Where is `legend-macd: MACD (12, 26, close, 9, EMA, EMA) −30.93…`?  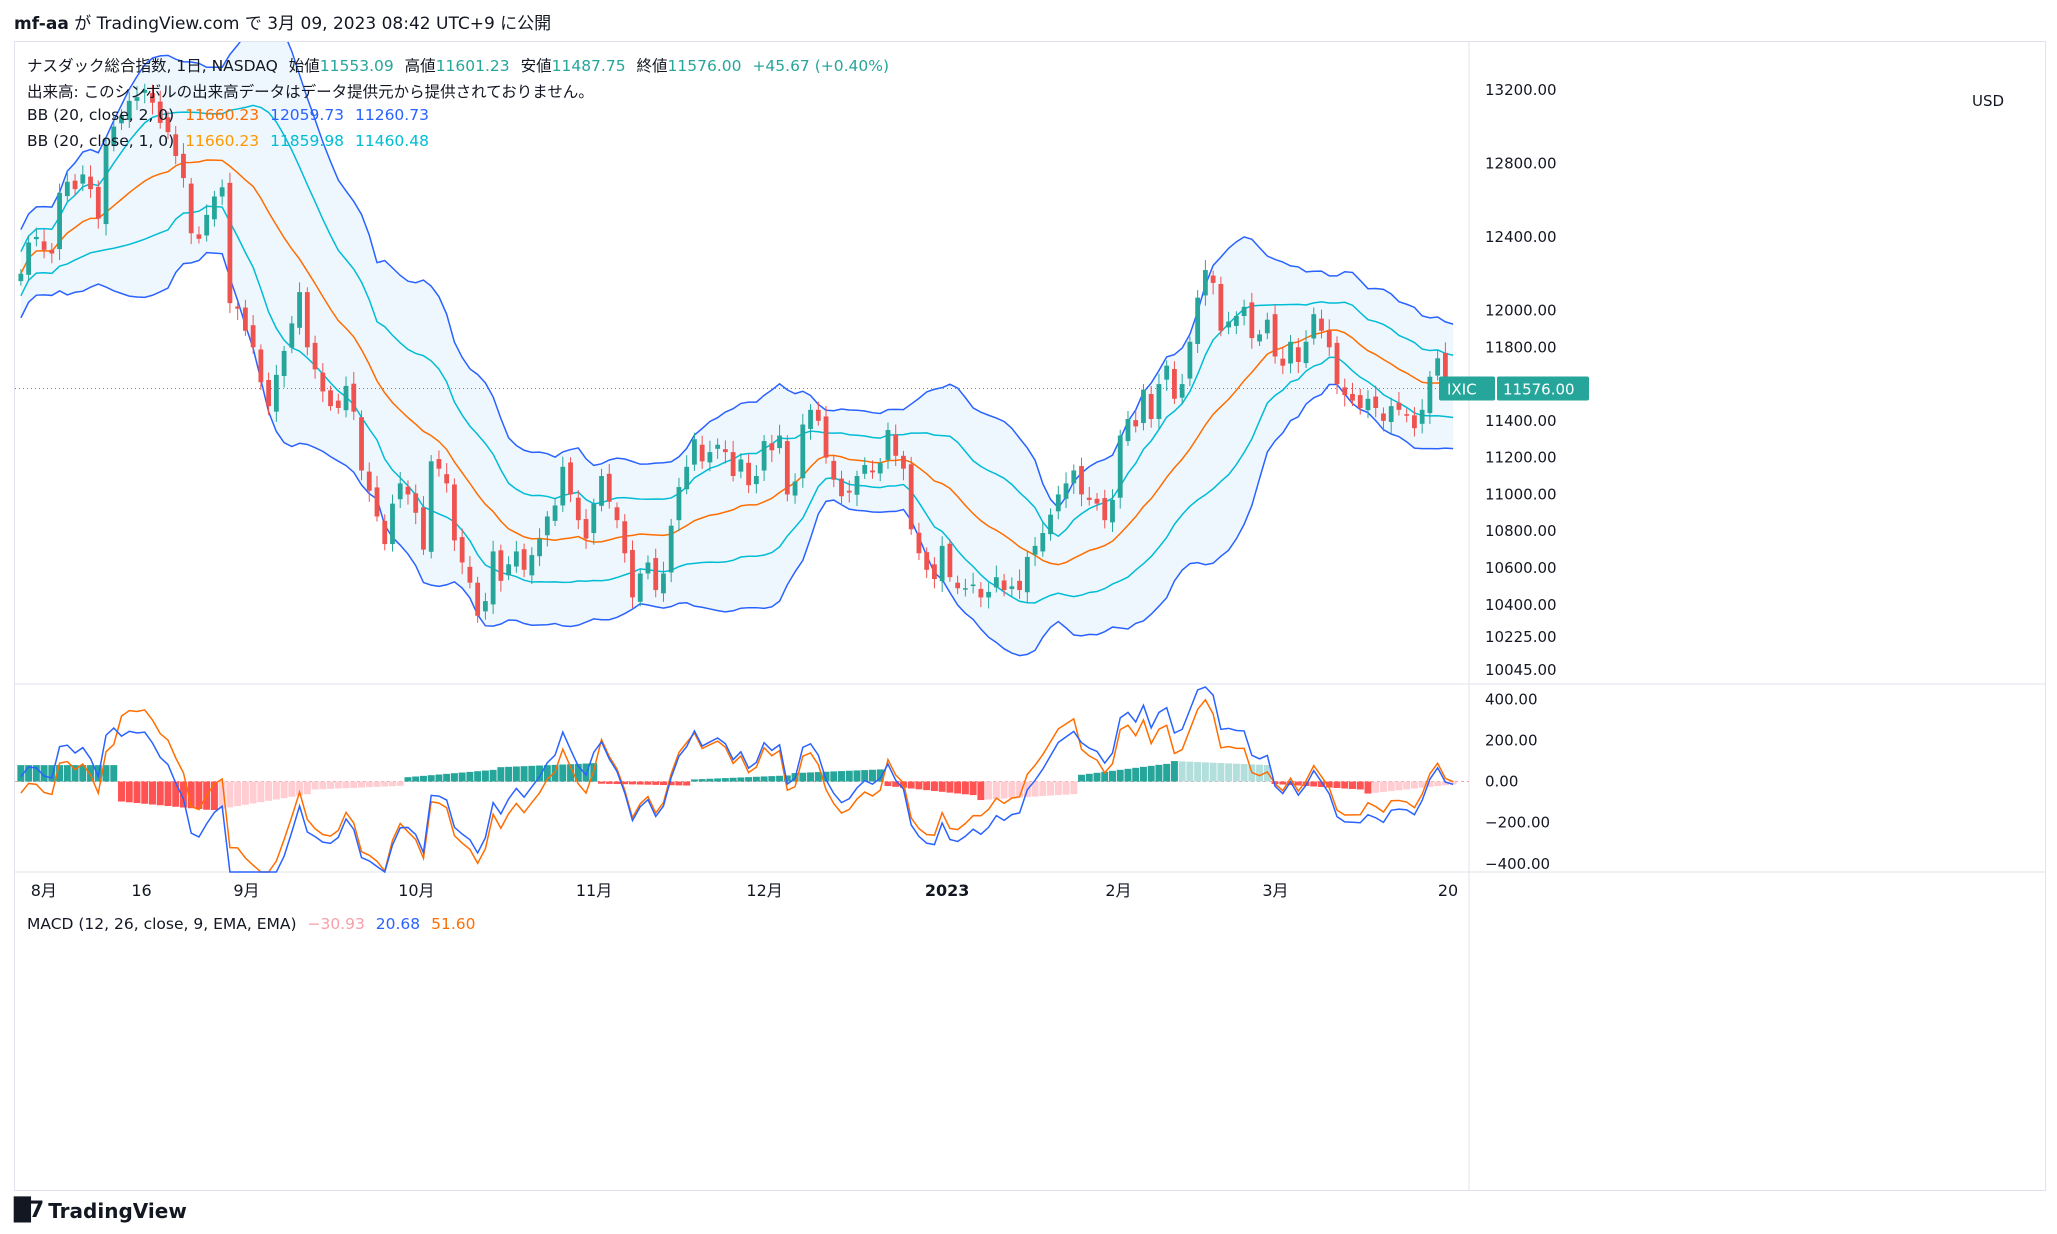
legend-macd: MACD (12, 26, close, 9, EMA, EMA) −30.93… is located at coordinates (254, 924).